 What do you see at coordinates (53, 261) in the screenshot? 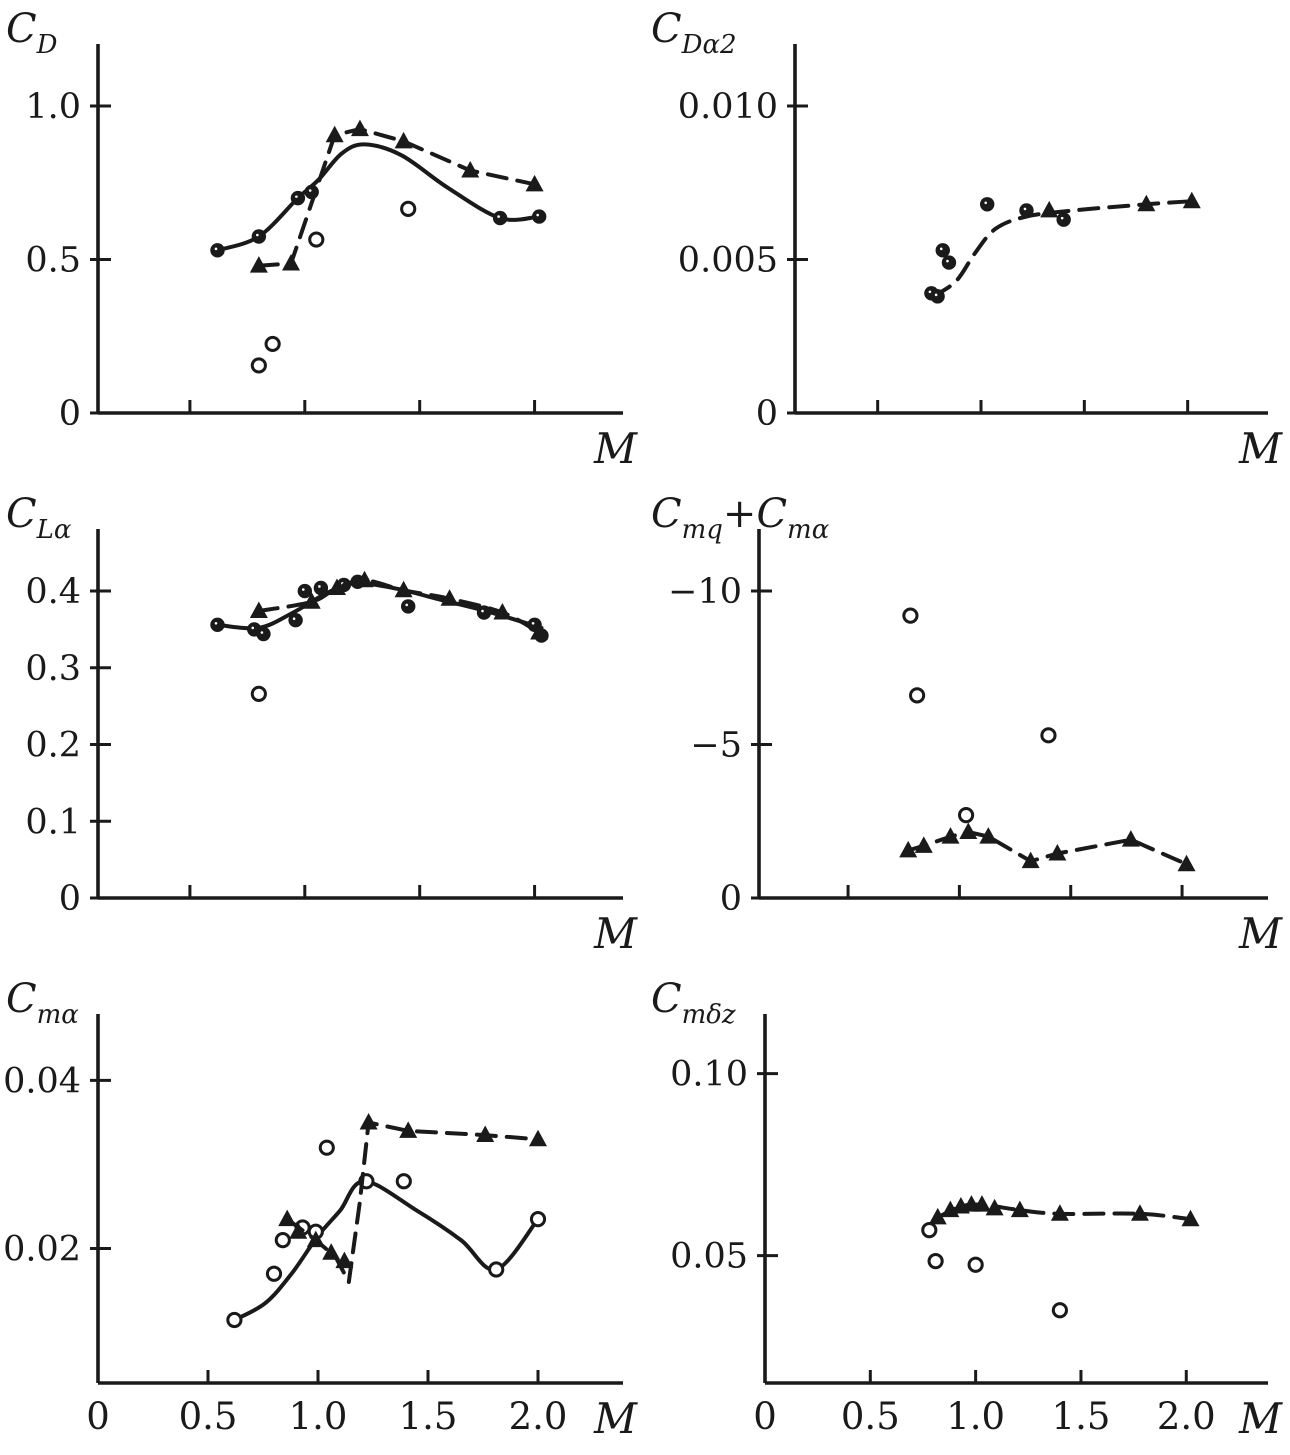
I see `y-tick-label: 0.5` at bounding box center [53, 261].